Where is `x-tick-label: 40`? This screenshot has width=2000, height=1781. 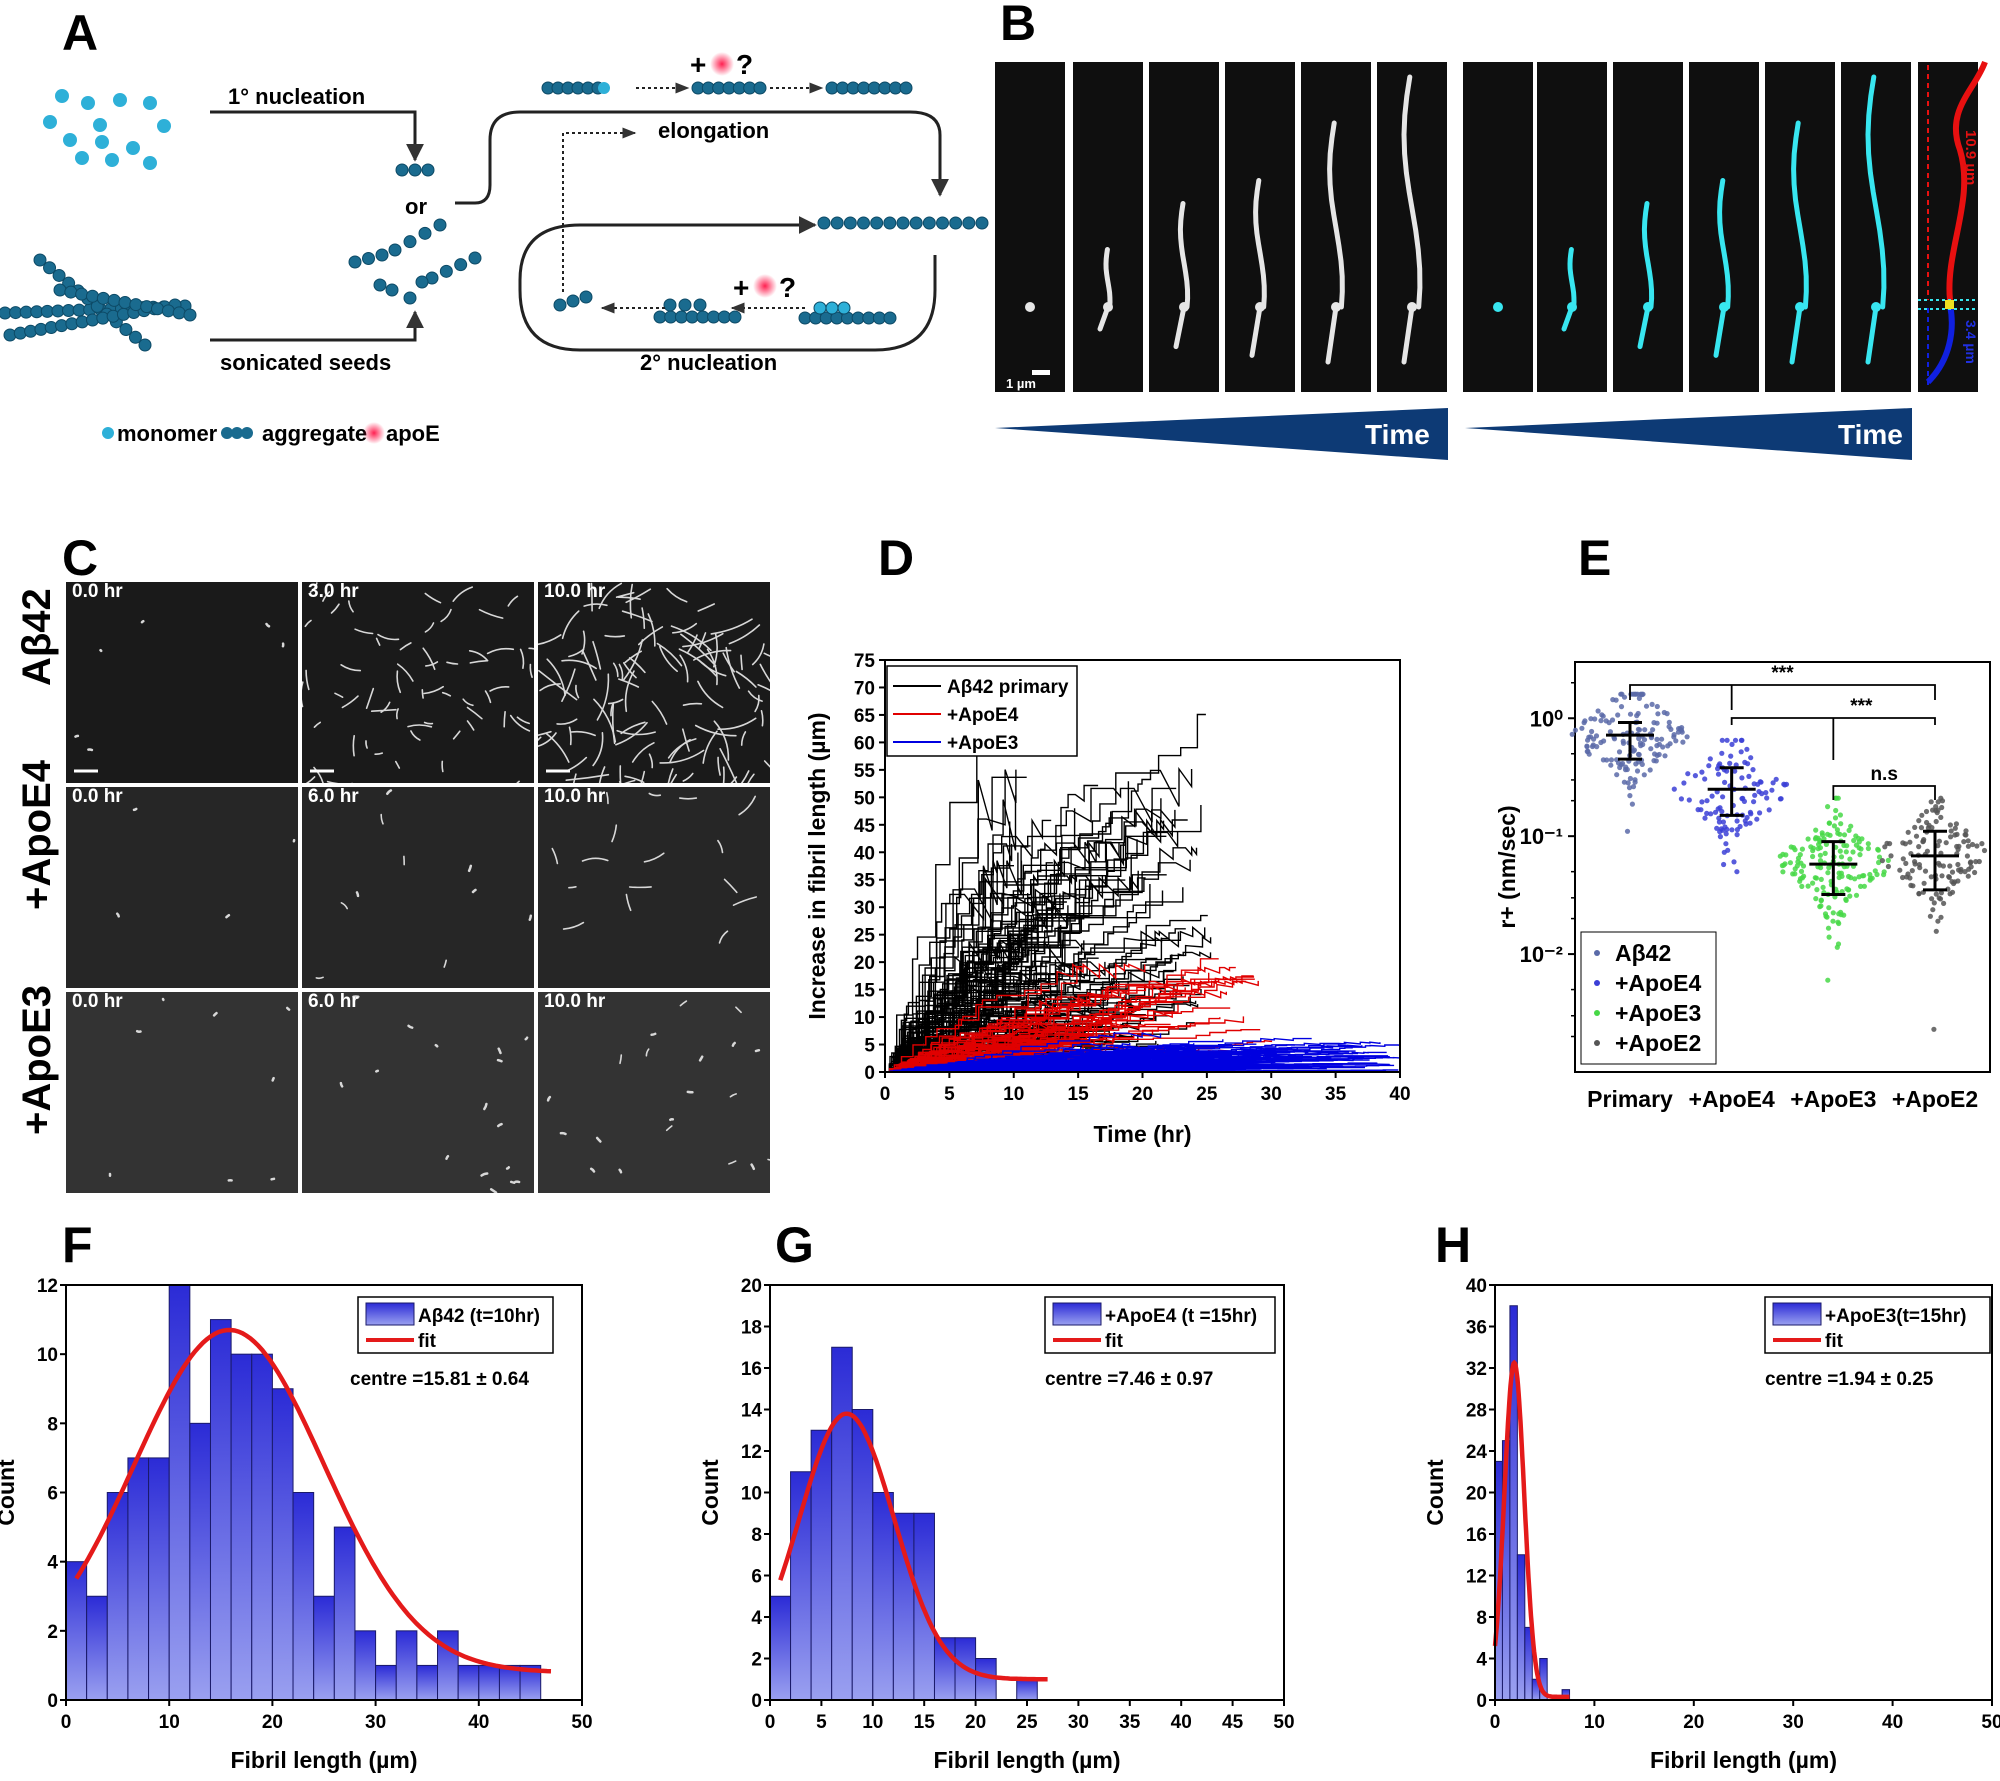
x-tick-label: 40 is located at coordinates (1399, 1094).